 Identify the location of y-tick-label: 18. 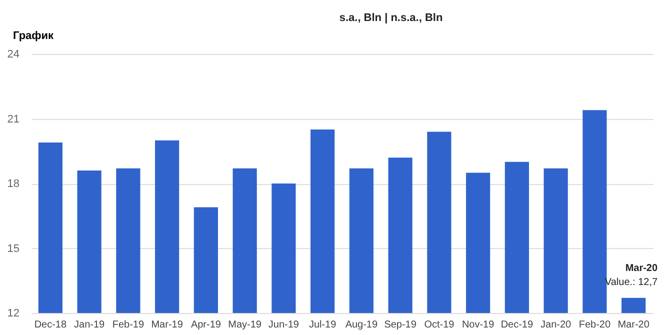
(13, 184).